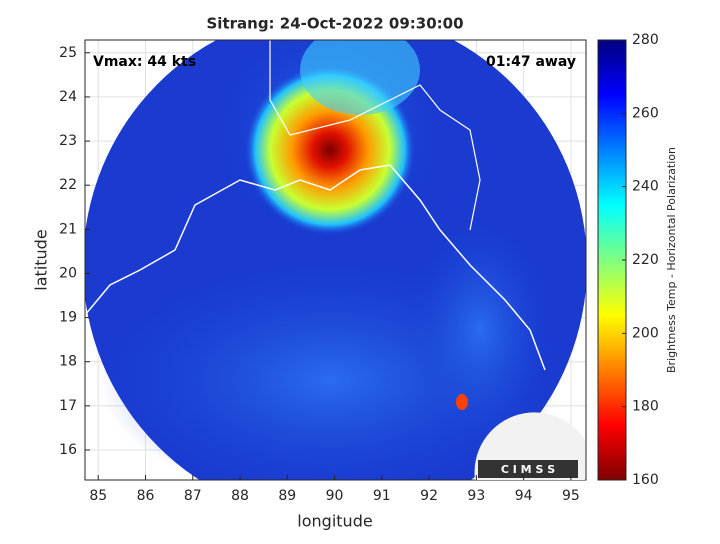 Image resolution: width=720 pixels, height=544 pixels. Describe the element at coordinates (240, 496) in the screenshot. I see `x-tick-label: 88` at that location.